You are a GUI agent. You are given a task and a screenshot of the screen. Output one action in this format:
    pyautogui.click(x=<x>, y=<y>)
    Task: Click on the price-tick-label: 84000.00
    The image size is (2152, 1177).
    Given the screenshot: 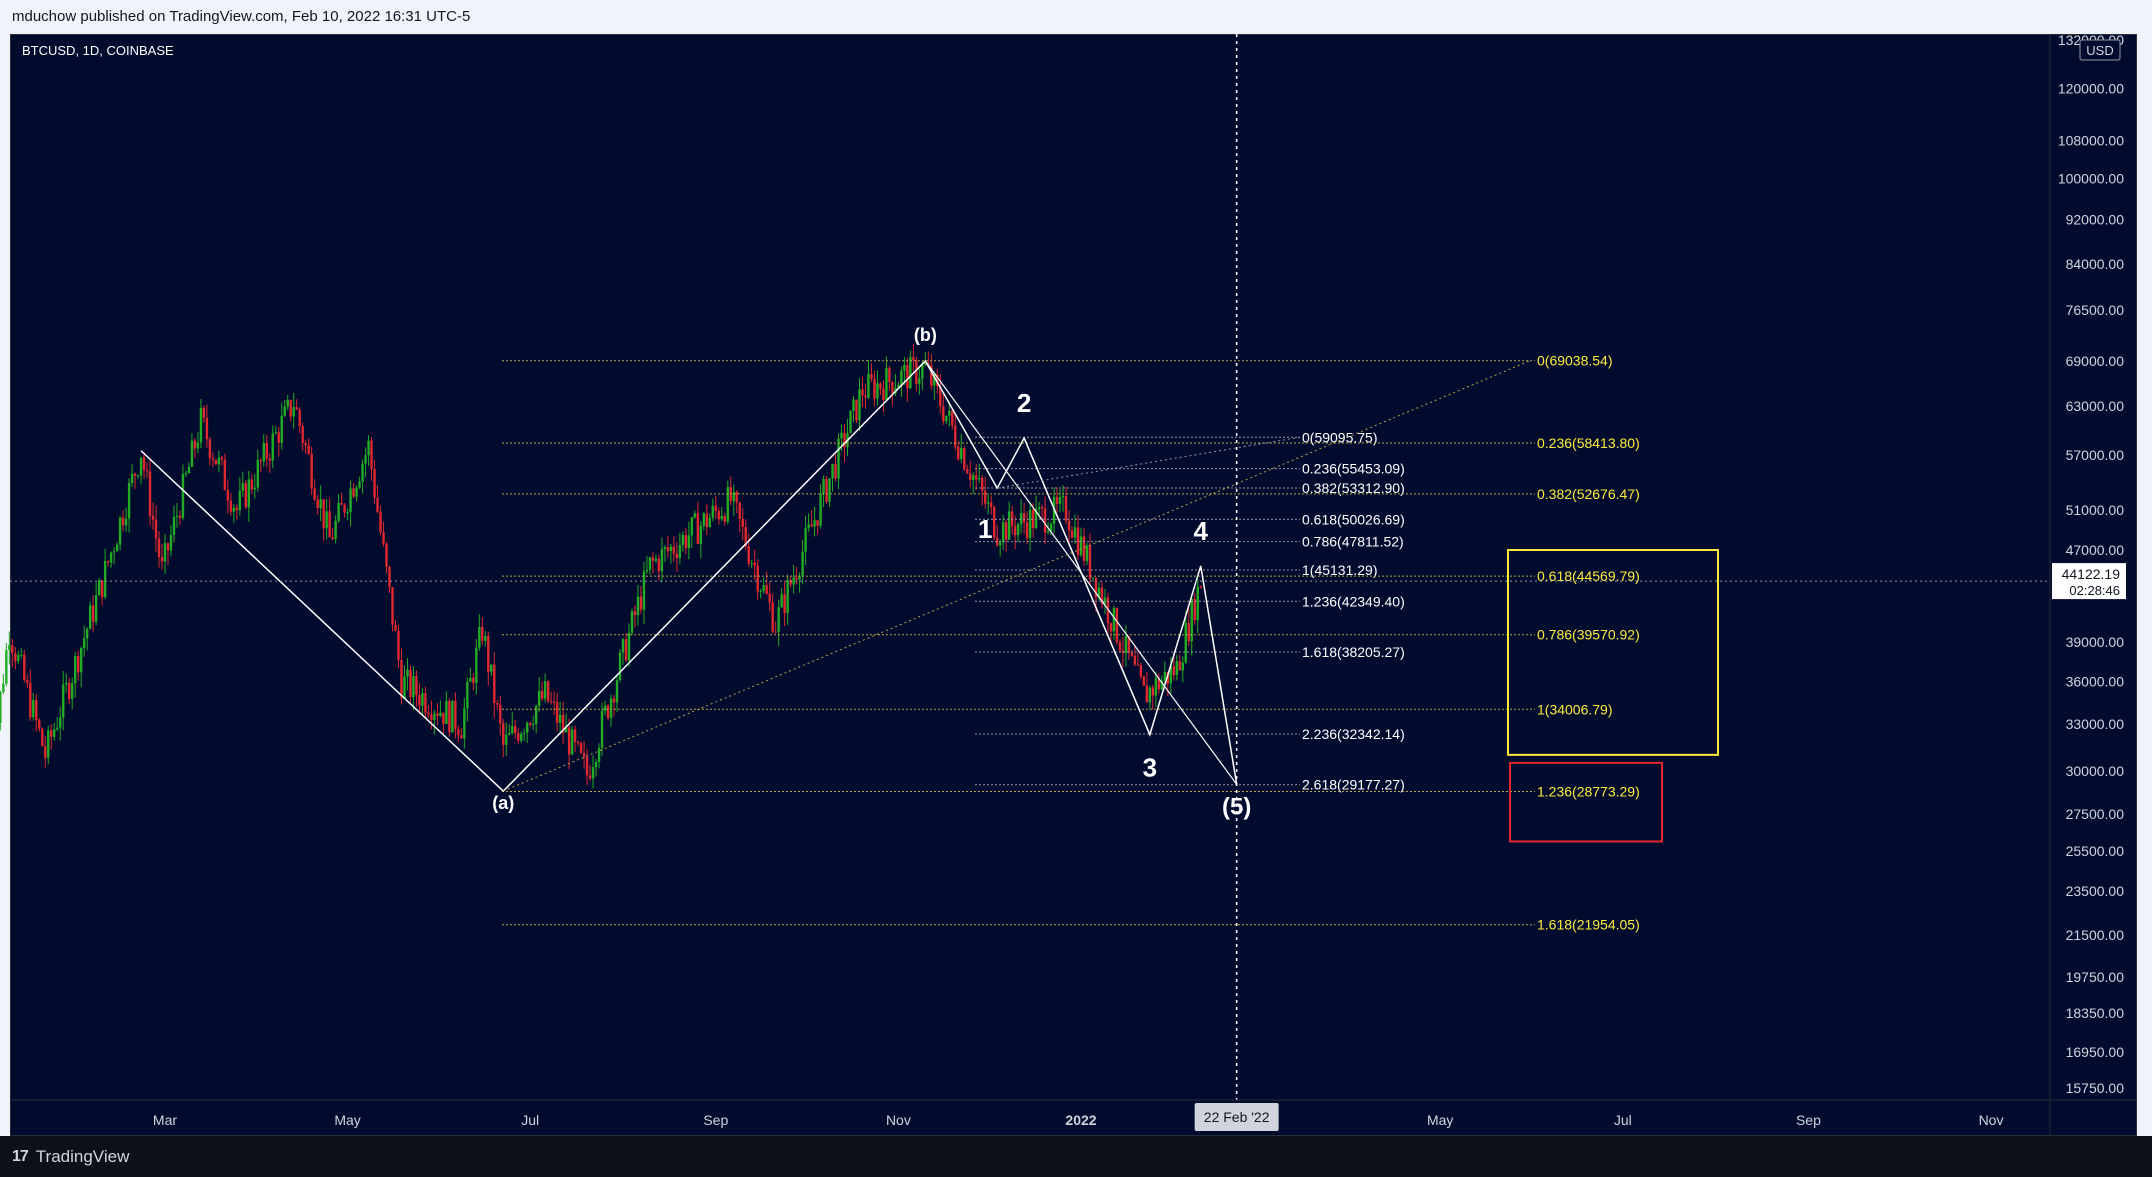 What is the action you would take?
    pyautogui.click(x=2095, y=264)
    